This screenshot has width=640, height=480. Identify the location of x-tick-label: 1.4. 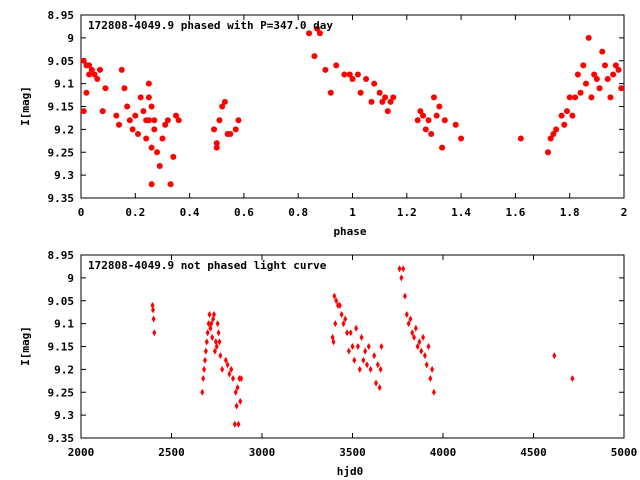
(461, 212).